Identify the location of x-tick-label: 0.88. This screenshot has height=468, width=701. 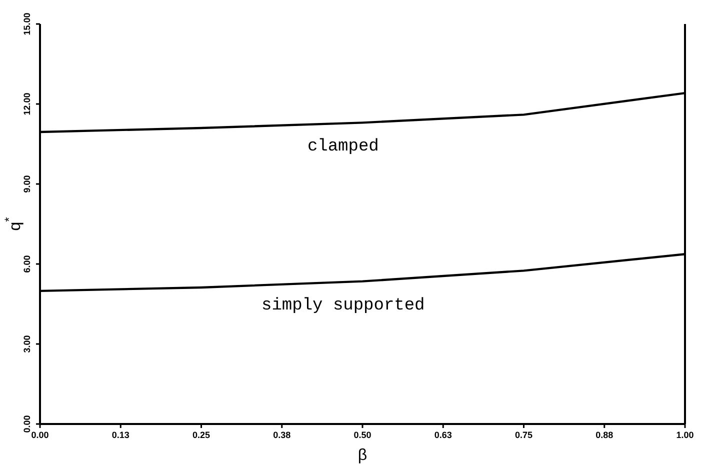
(605, 435).